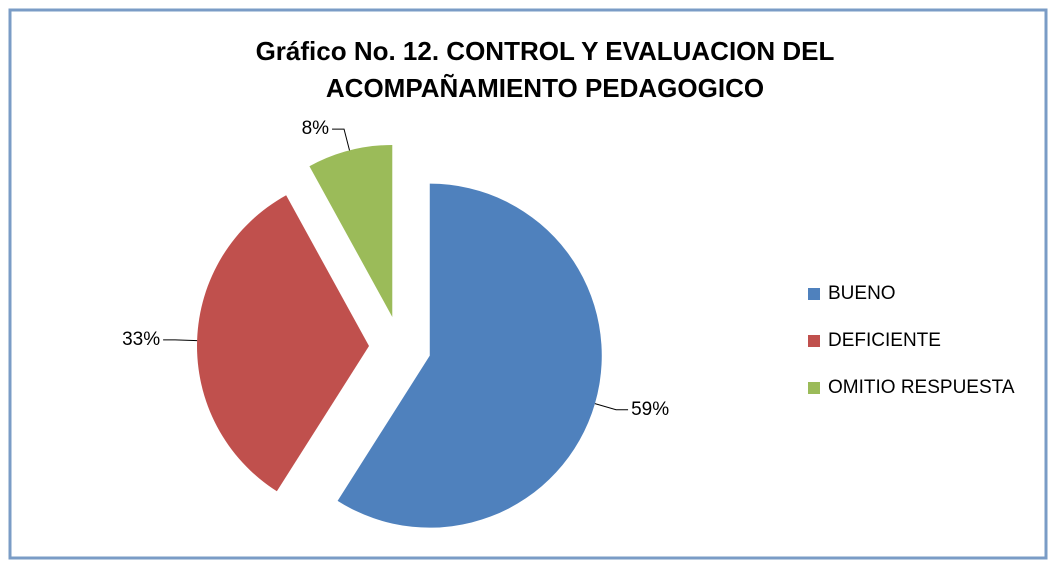 The height and width of the screenshot is (568, 1058). What do you see at coordinates (316, 128) in the screenshot?
I see `data-label: 8%` at bounding box center [316, 128].